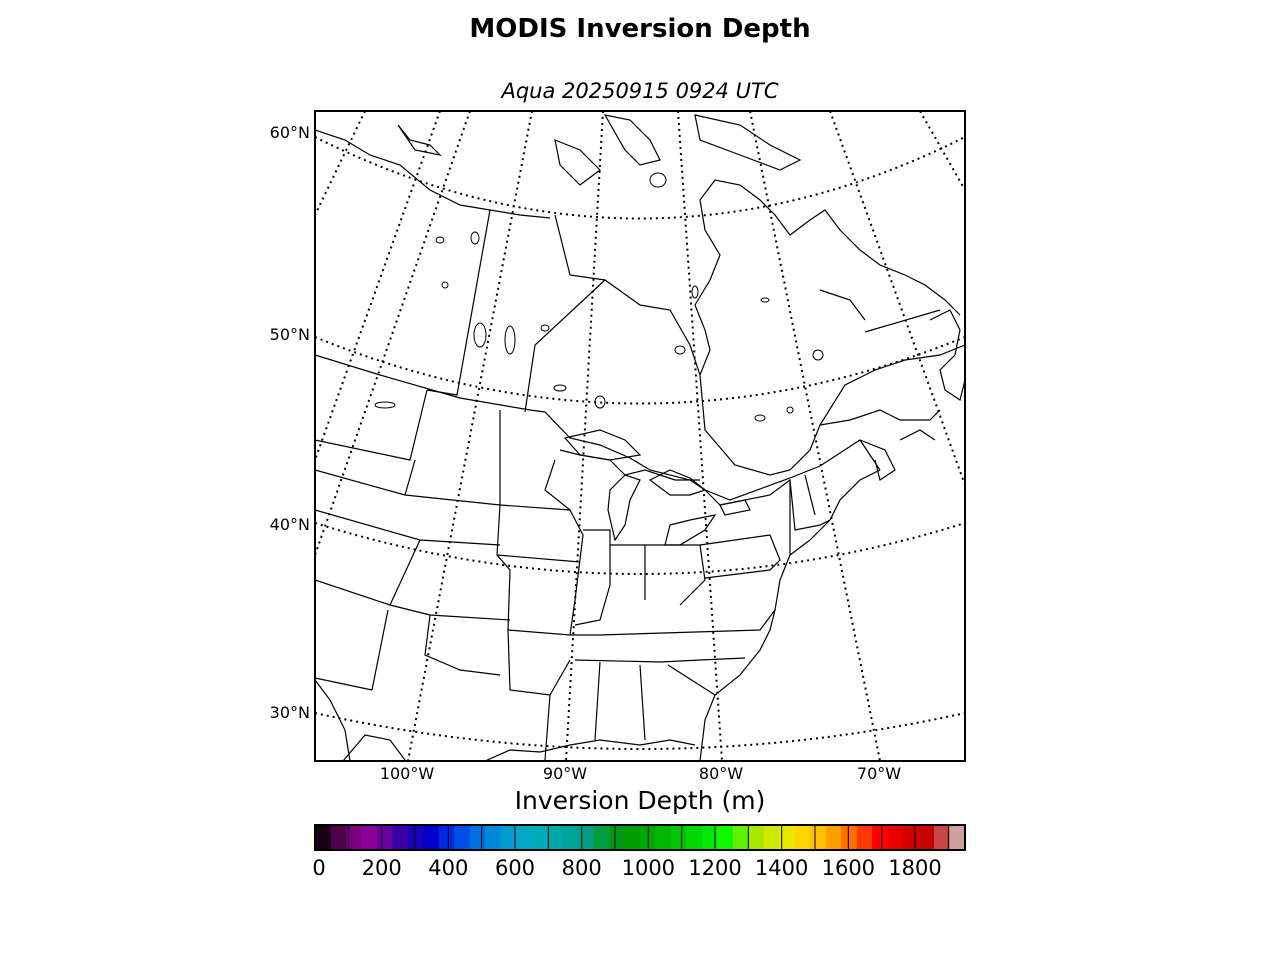 The height and width of the screenshot is (960, 1280). I want to click on colorbar-tick-label: 200, so click(381, 868).